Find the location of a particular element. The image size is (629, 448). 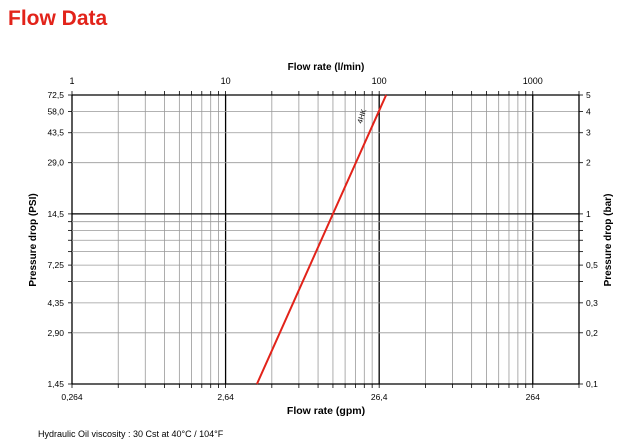

y-left-tick-label: 2,90 is located at coordinates (55, 333).